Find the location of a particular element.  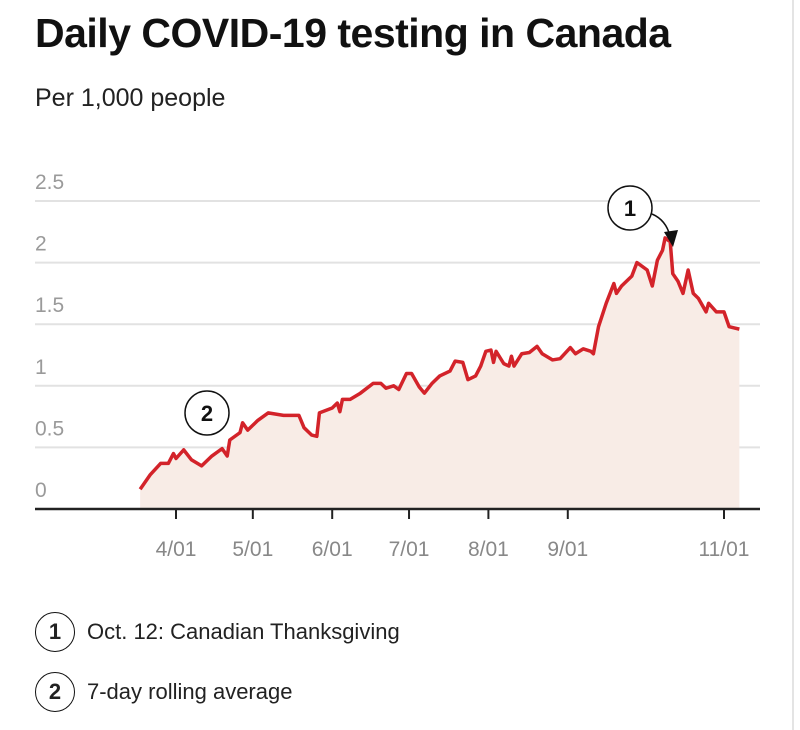

y-tick-label: 0.5 is located at coordinates (49, 428).